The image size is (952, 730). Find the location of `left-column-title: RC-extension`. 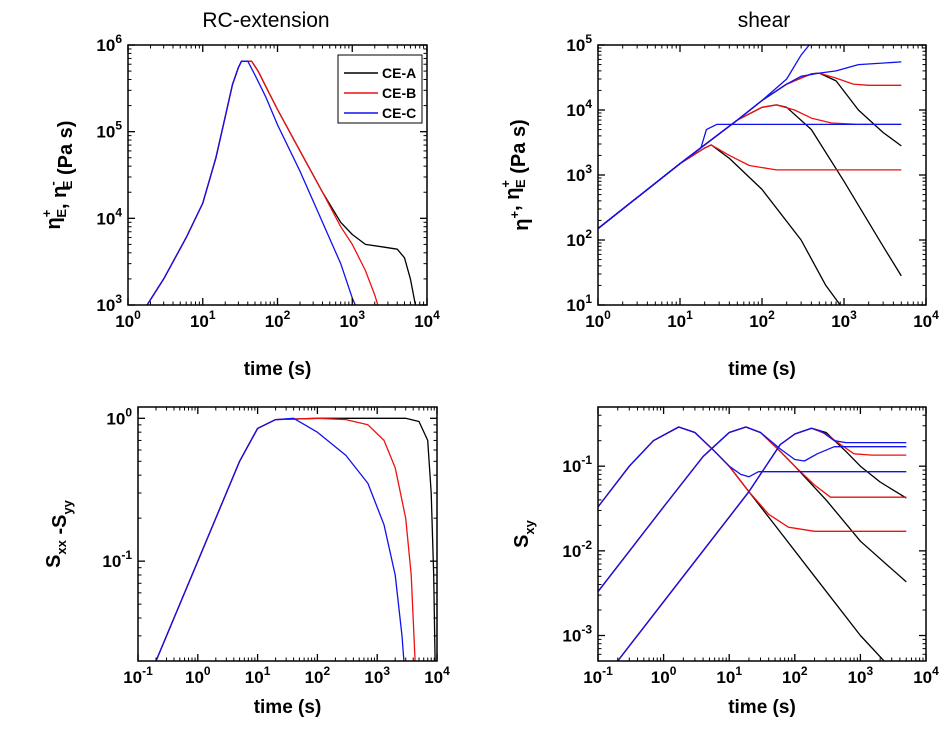

left-column-title: RC-extension is located at coordinates (265, 20).